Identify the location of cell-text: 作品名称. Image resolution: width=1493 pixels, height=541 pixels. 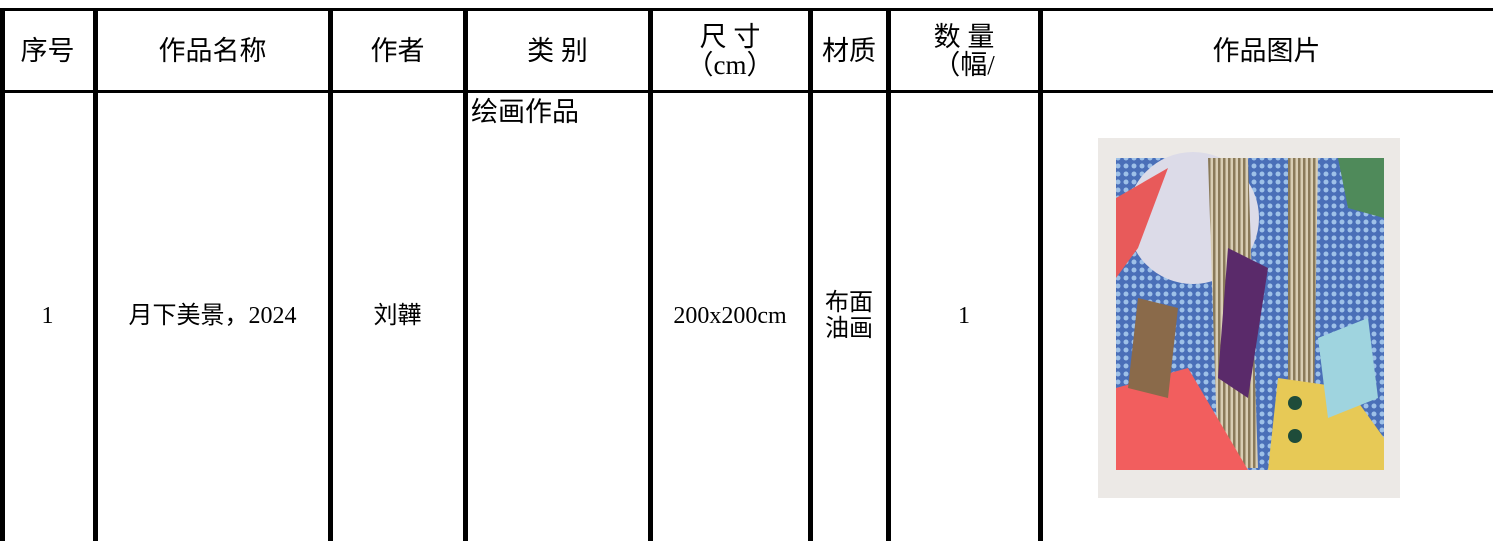
(212, 50).